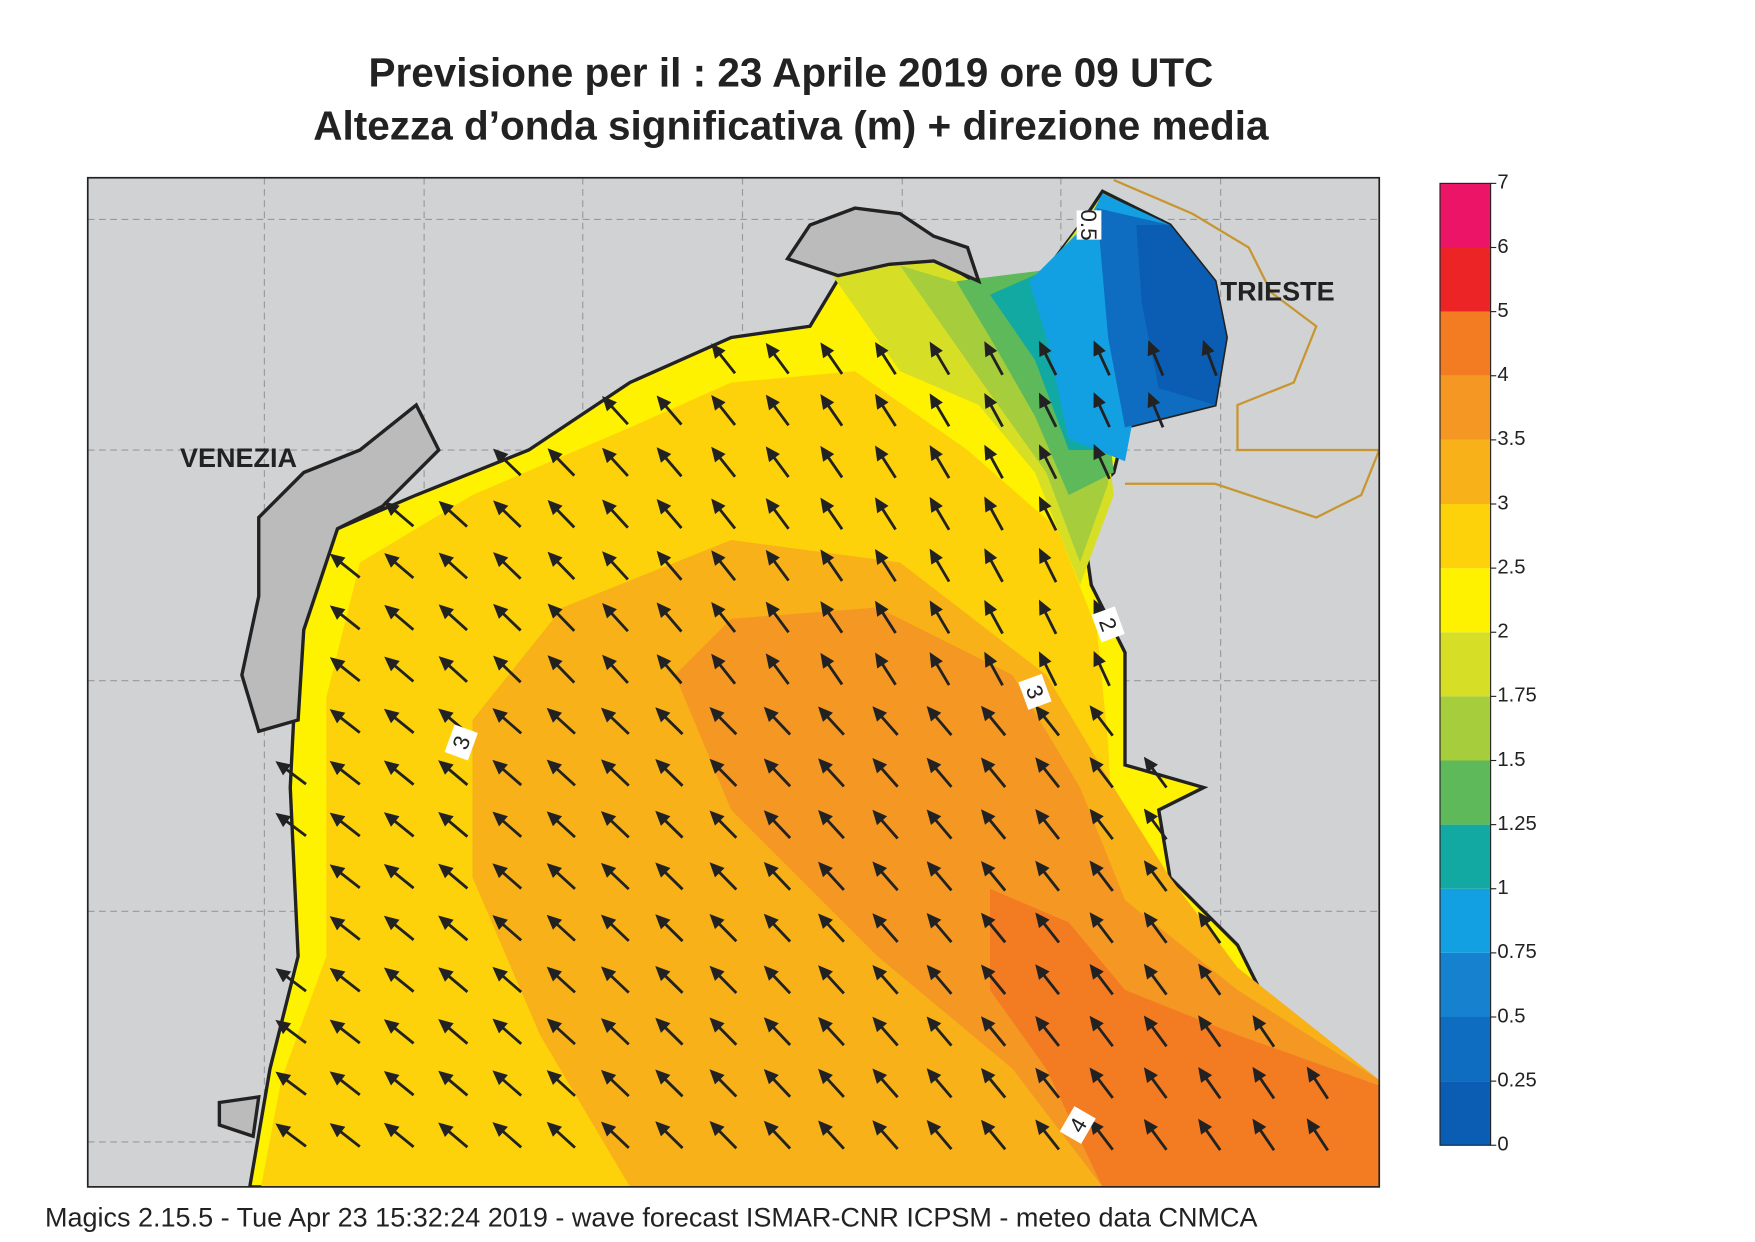 Image resolution: width=1755 pixels, height=1242 pixels. I want to click on place-label: TRIESTE, so click(1278, 291).